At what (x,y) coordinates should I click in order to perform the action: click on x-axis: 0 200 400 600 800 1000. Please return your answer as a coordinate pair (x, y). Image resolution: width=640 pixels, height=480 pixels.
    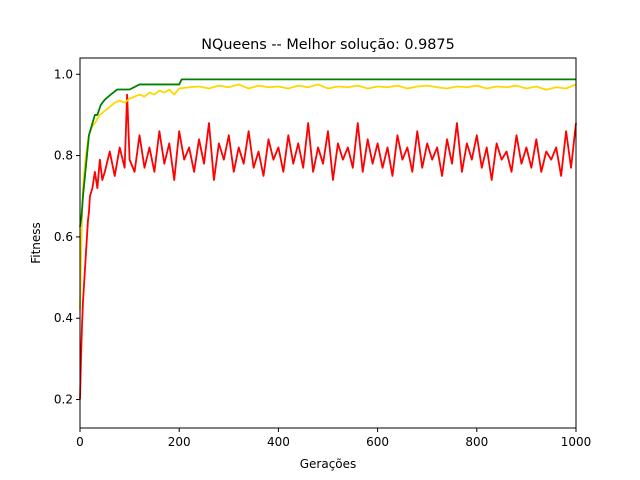
    Looking at the image, I should click on (333, 438).